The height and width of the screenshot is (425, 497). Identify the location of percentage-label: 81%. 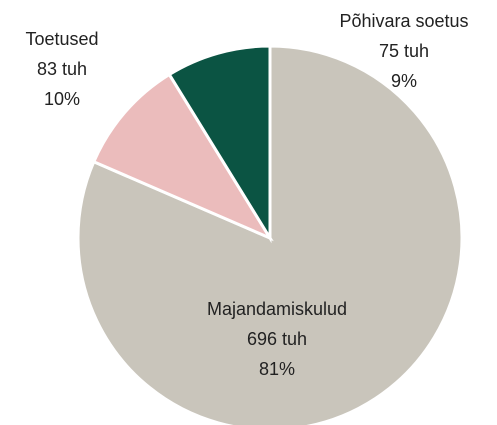
(277, 369).